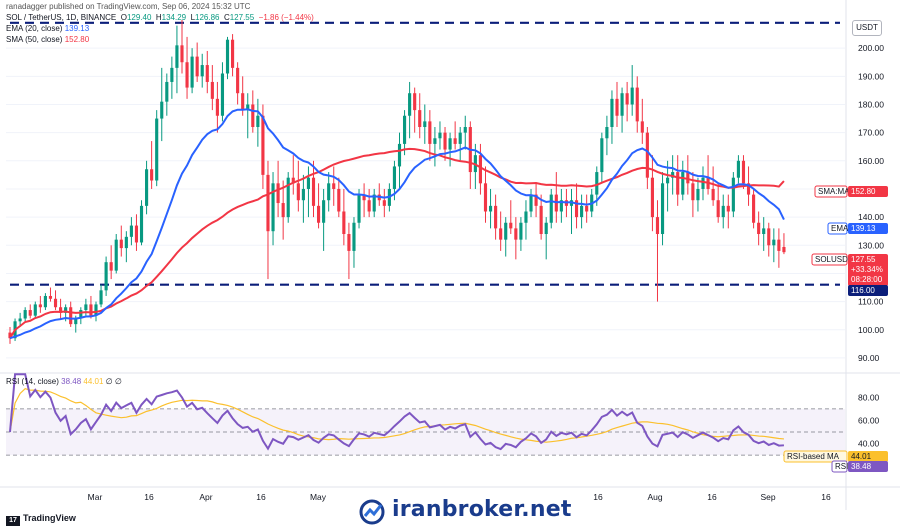 The height and width of the screenshot is (531, 900). I want to click on price-tick-label: 200.00, so click(871, 48).